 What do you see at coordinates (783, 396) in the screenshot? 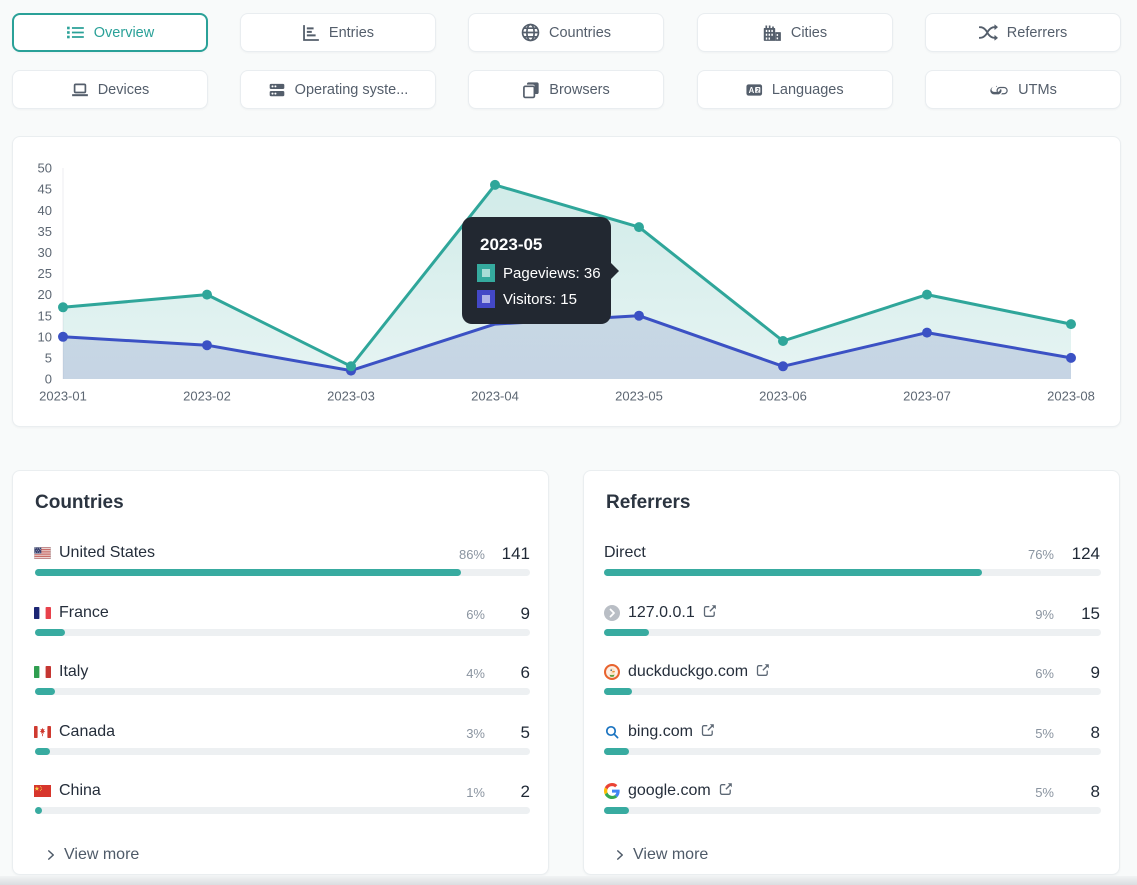
I see `svg-text: 2023-06` at bounding box center [783, 396].